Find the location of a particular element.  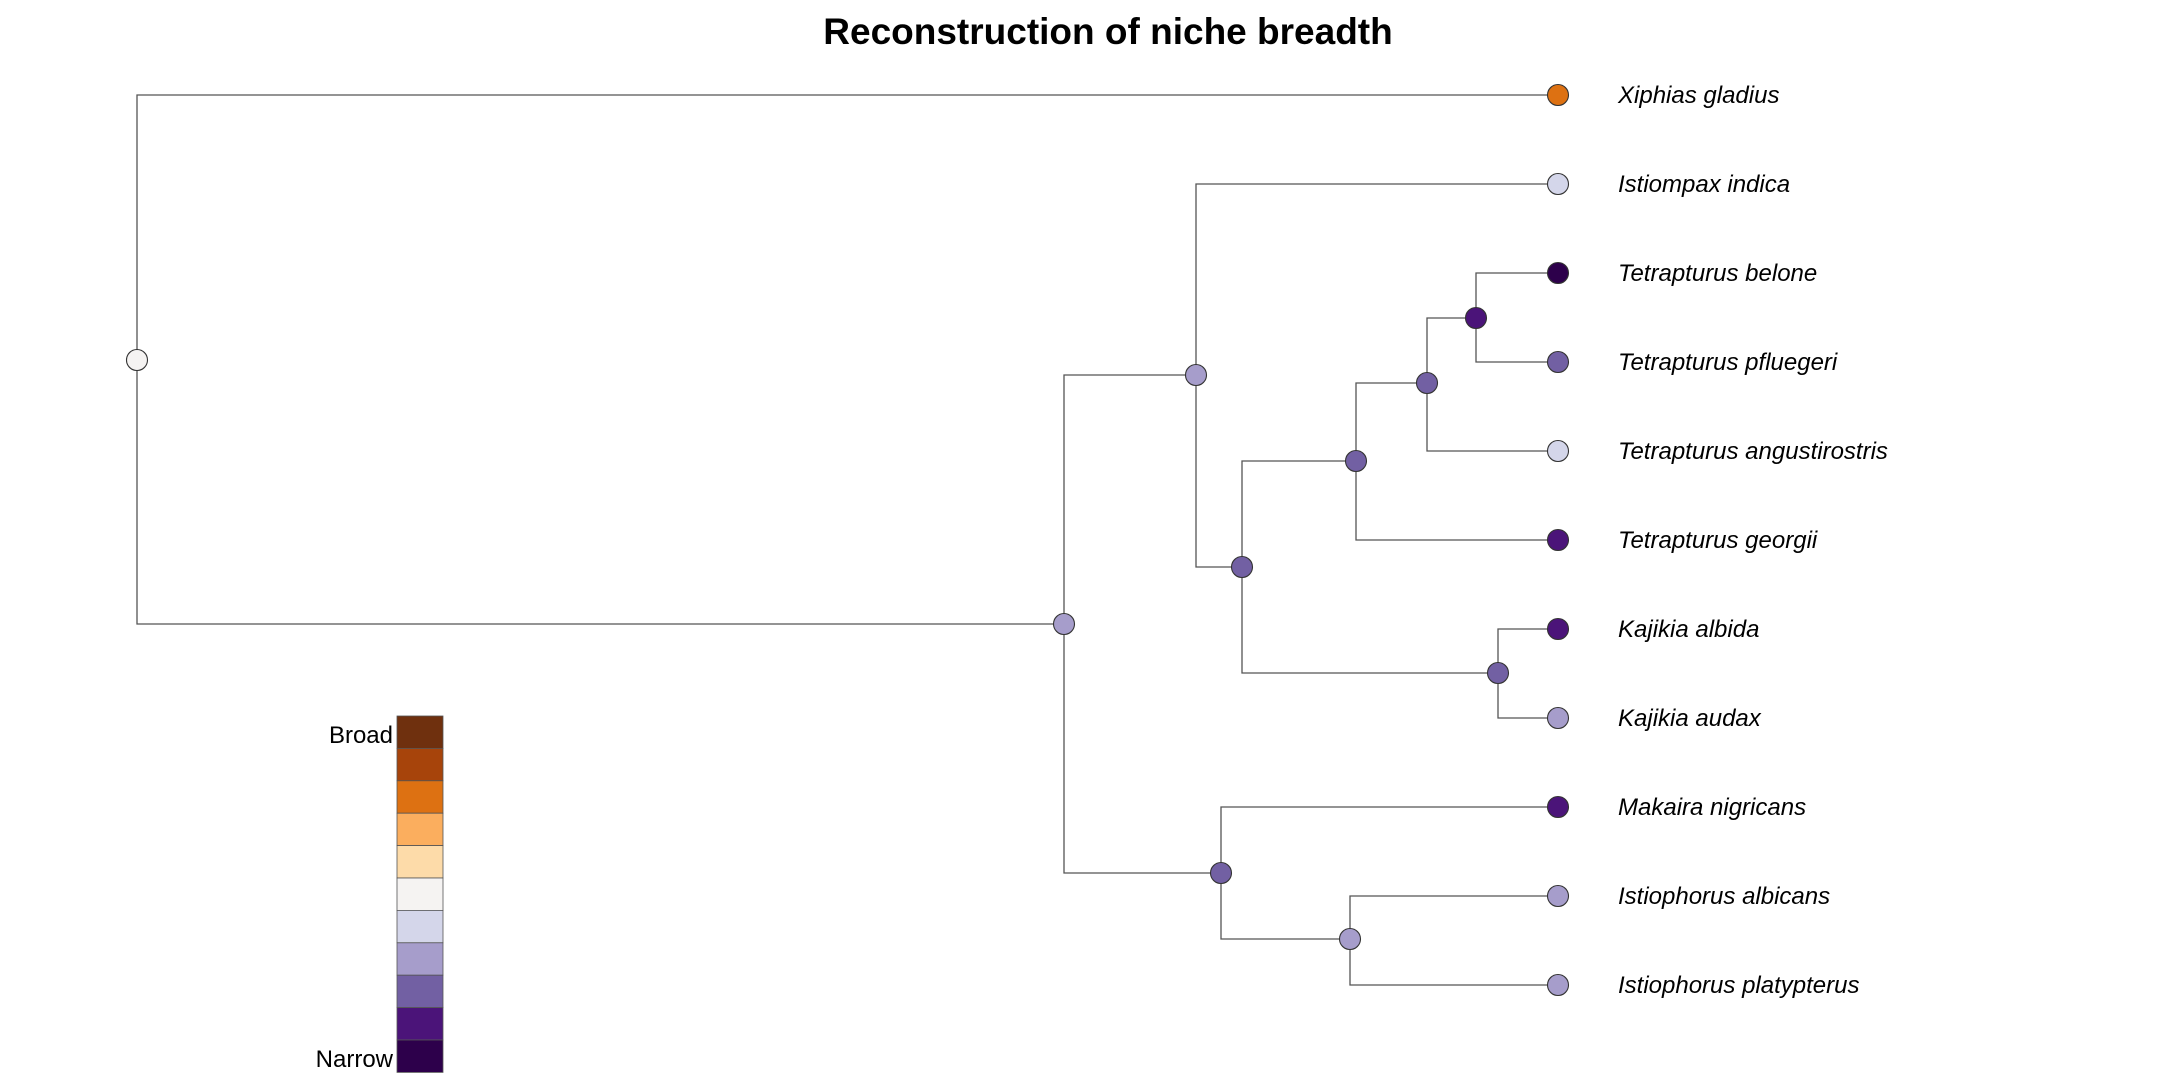

tip-marker-makaira-nigricans is located at coordinates (1558, 807).